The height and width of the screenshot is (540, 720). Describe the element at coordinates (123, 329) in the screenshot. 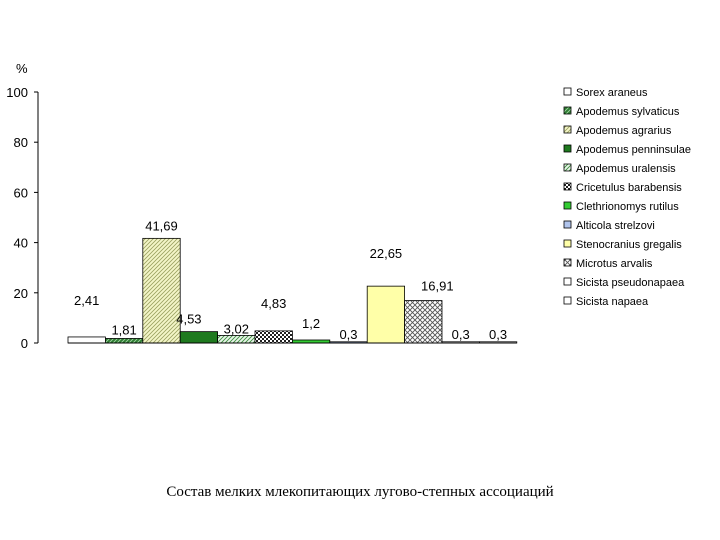

I see `data-label: 1,81` at that location.